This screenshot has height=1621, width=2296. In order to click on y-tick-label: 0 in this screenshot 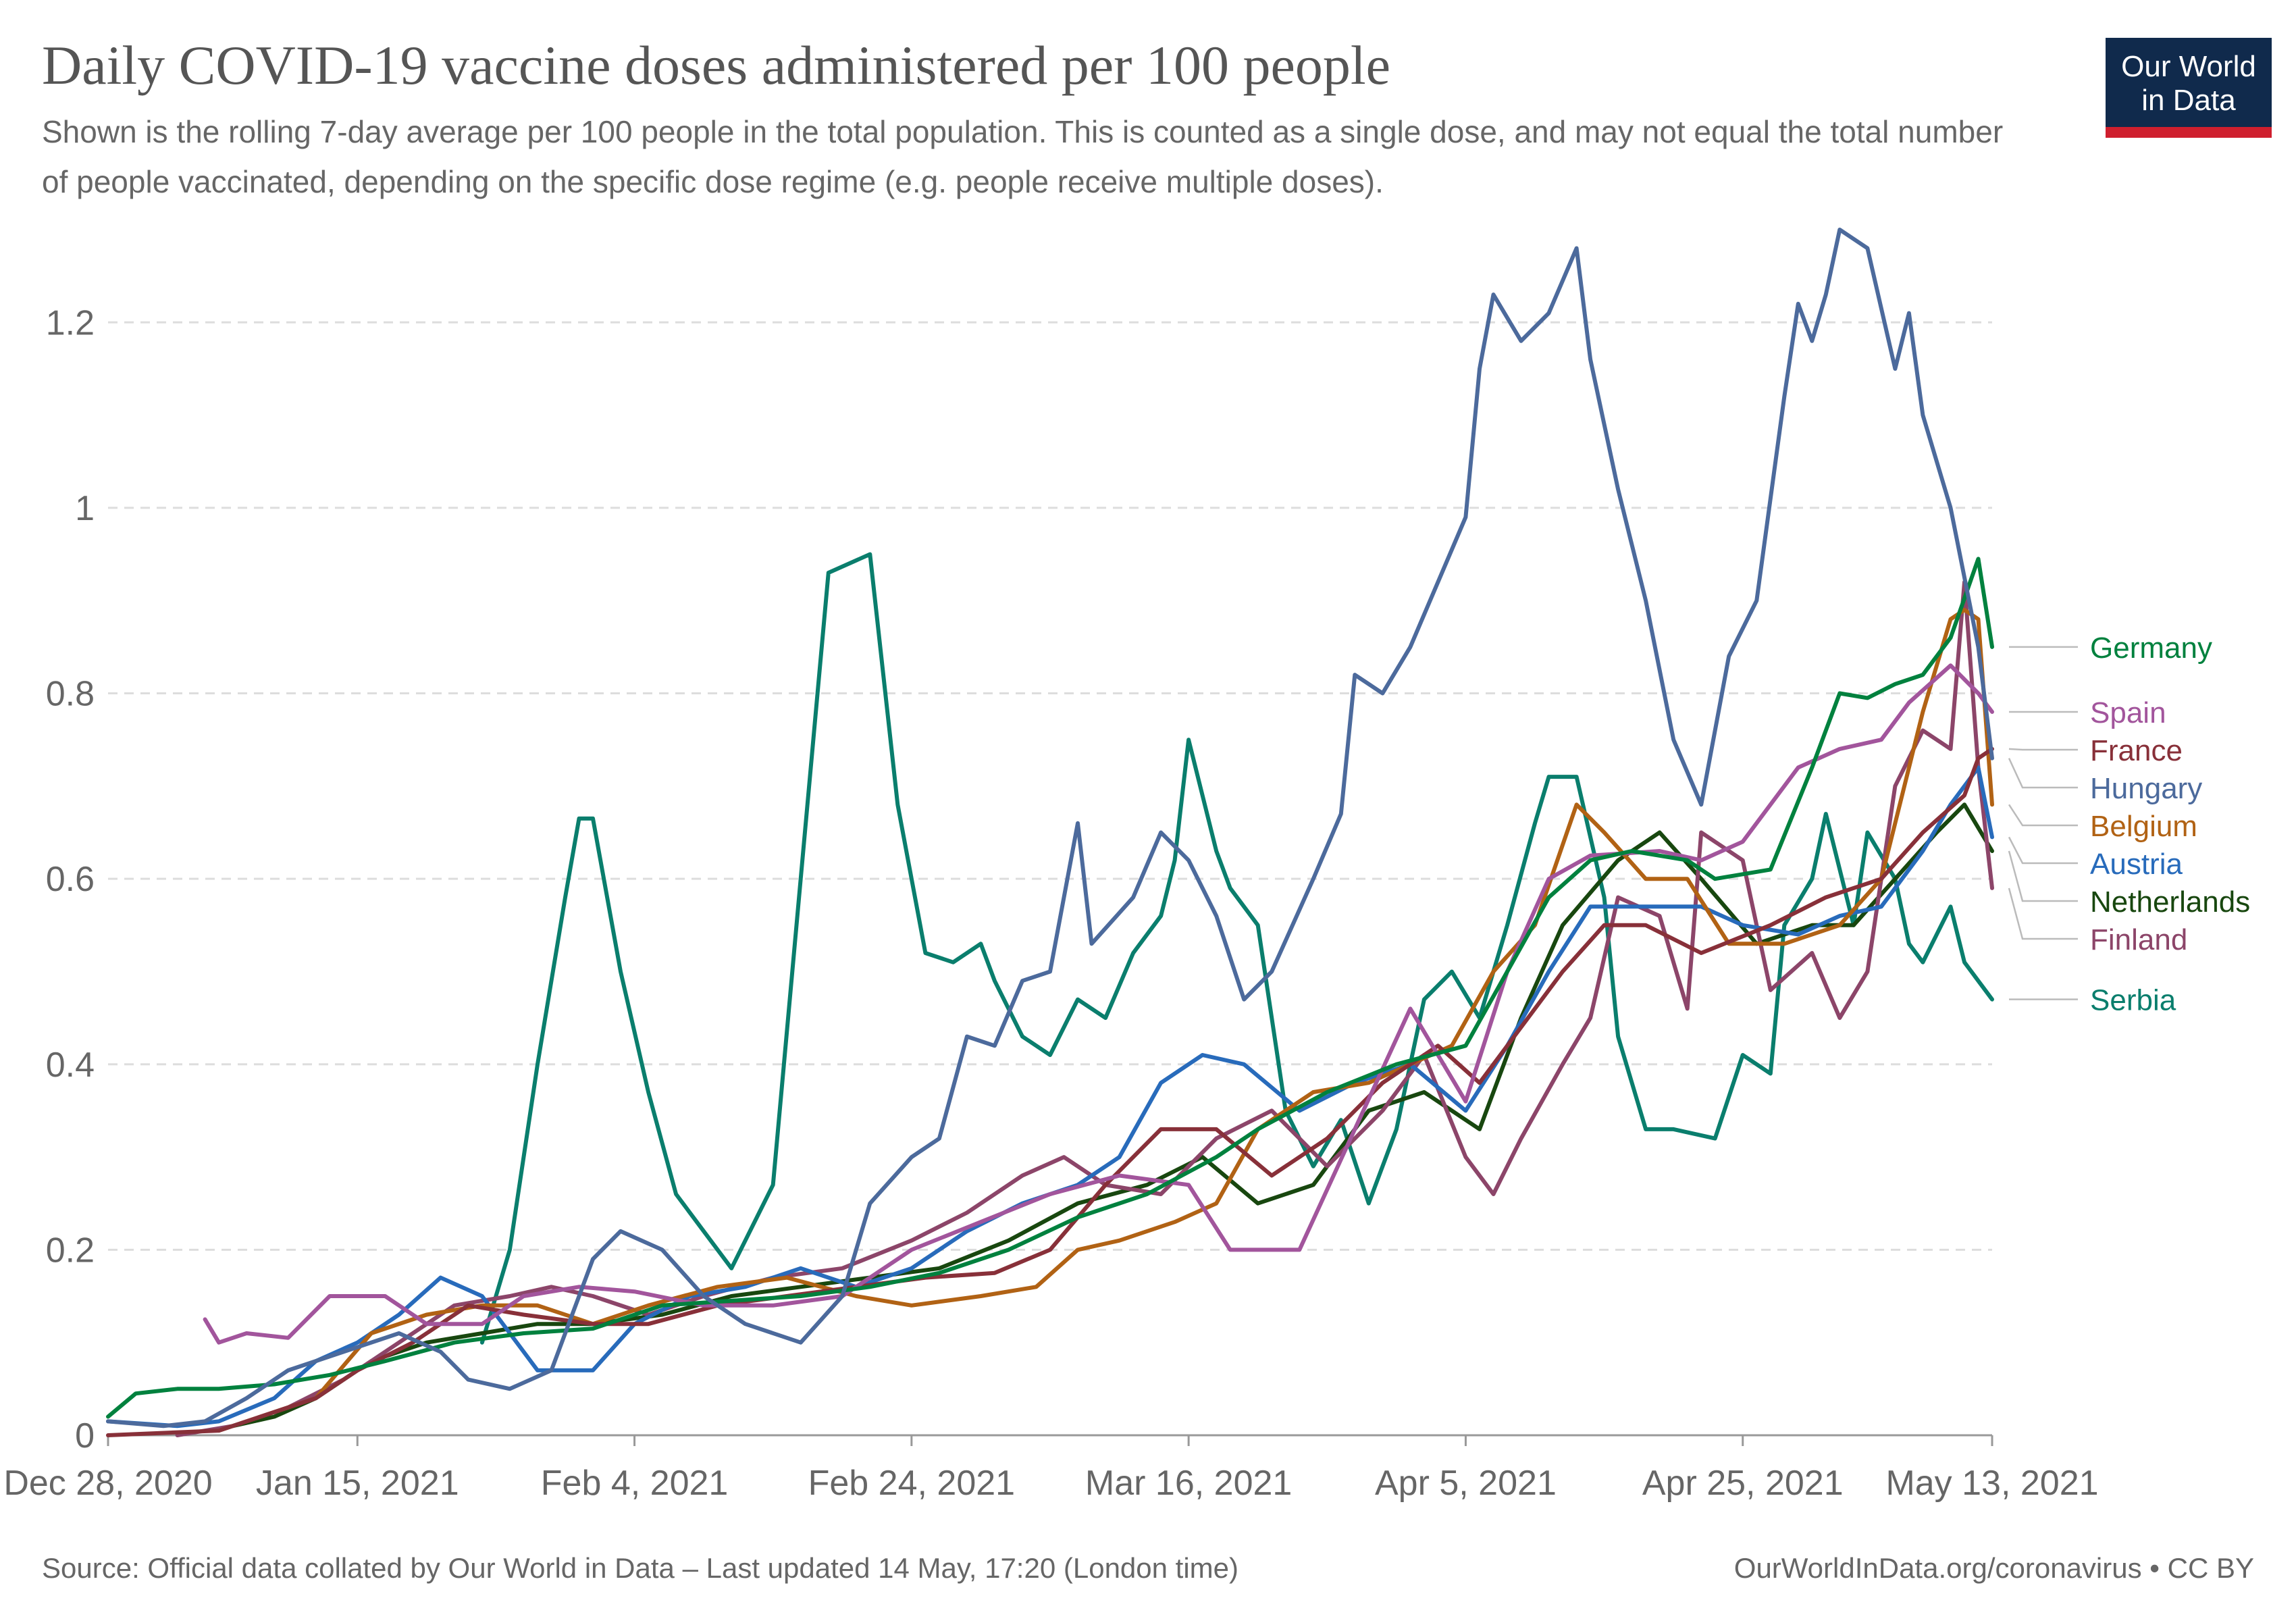, I will do `click(85, 1436)`.